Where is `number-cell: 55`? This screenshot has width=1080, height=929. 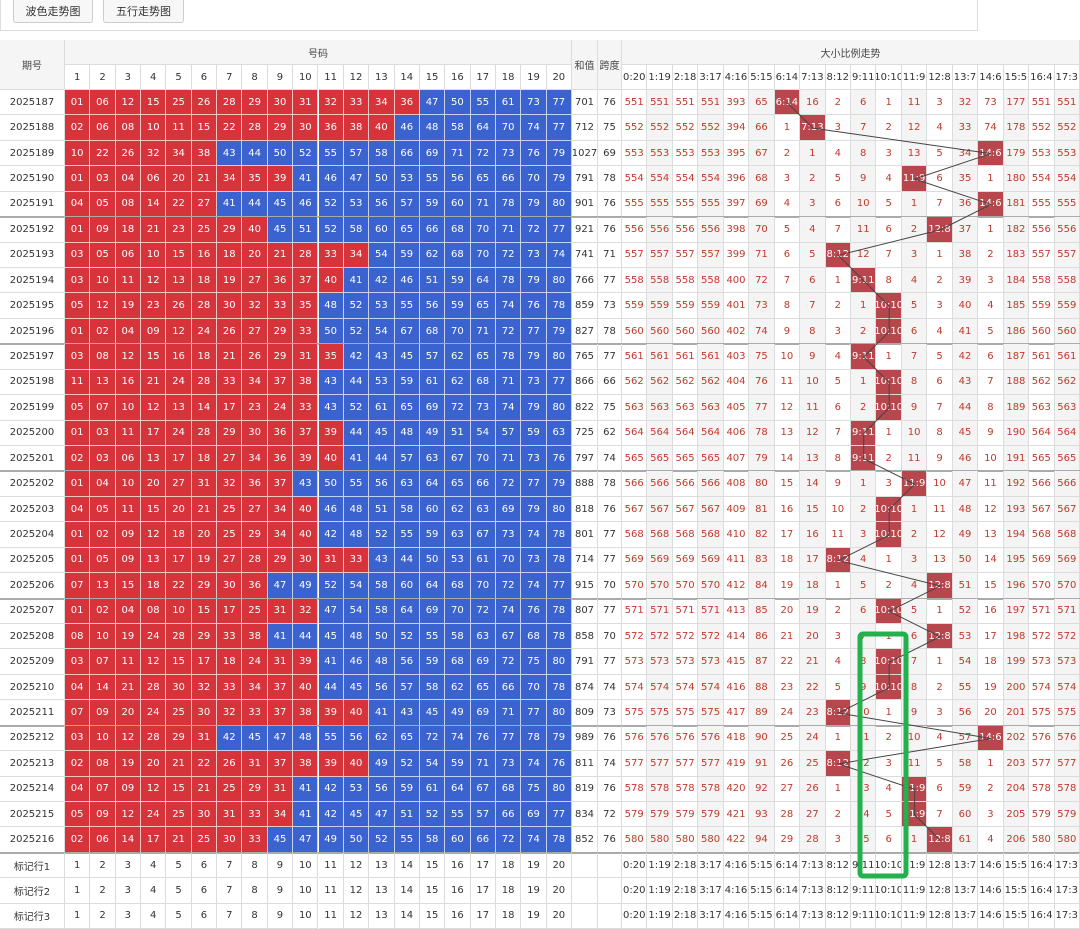 number-cell: 55 is located at coordinates (432, 637).